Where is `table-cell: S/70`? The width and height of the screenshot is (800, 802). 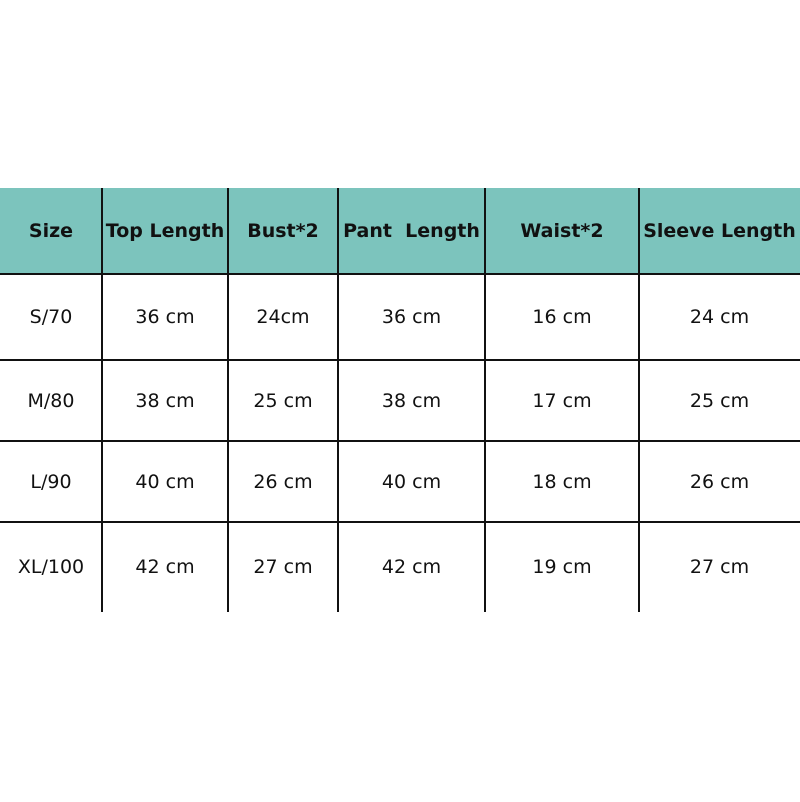
table-cell: S/70 is located at coordinates (51, 317).